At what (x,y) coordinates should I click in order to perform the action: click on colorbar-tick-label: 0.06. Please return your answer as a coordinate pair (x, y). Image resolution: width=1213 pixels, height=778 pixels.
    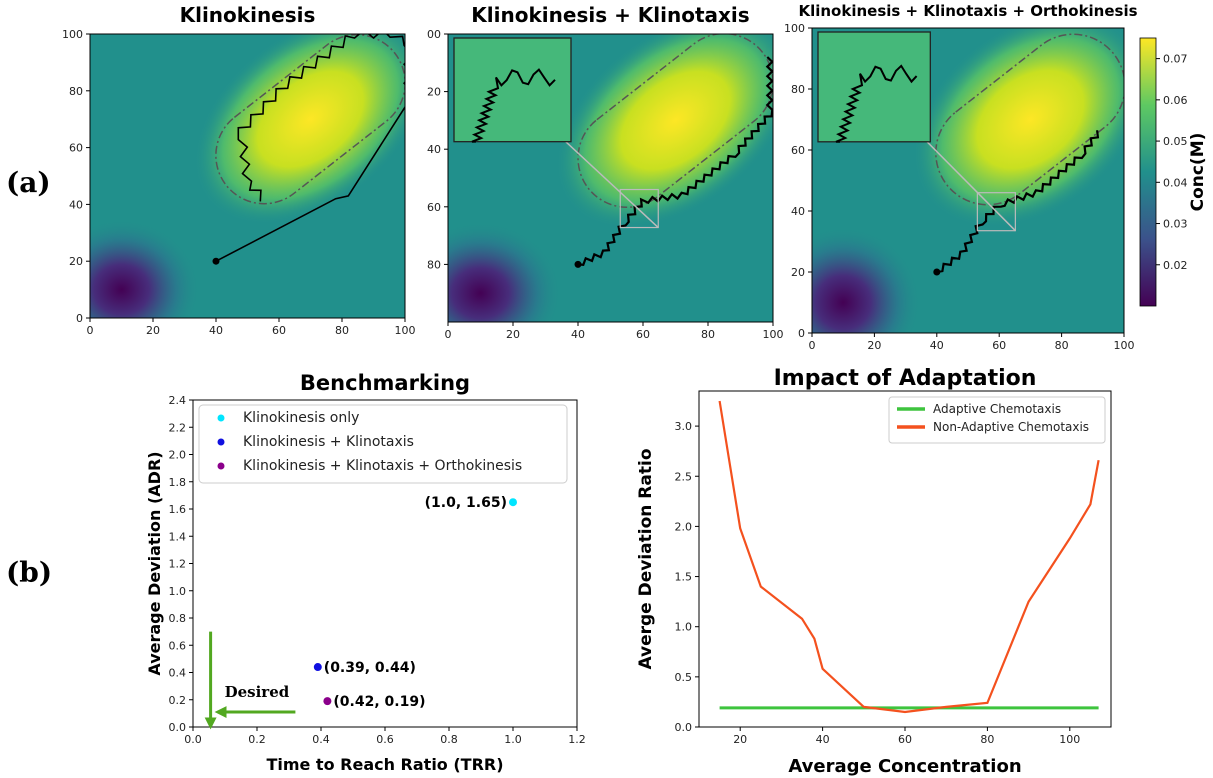
    Looking at the image, I should click on (1175, 100).